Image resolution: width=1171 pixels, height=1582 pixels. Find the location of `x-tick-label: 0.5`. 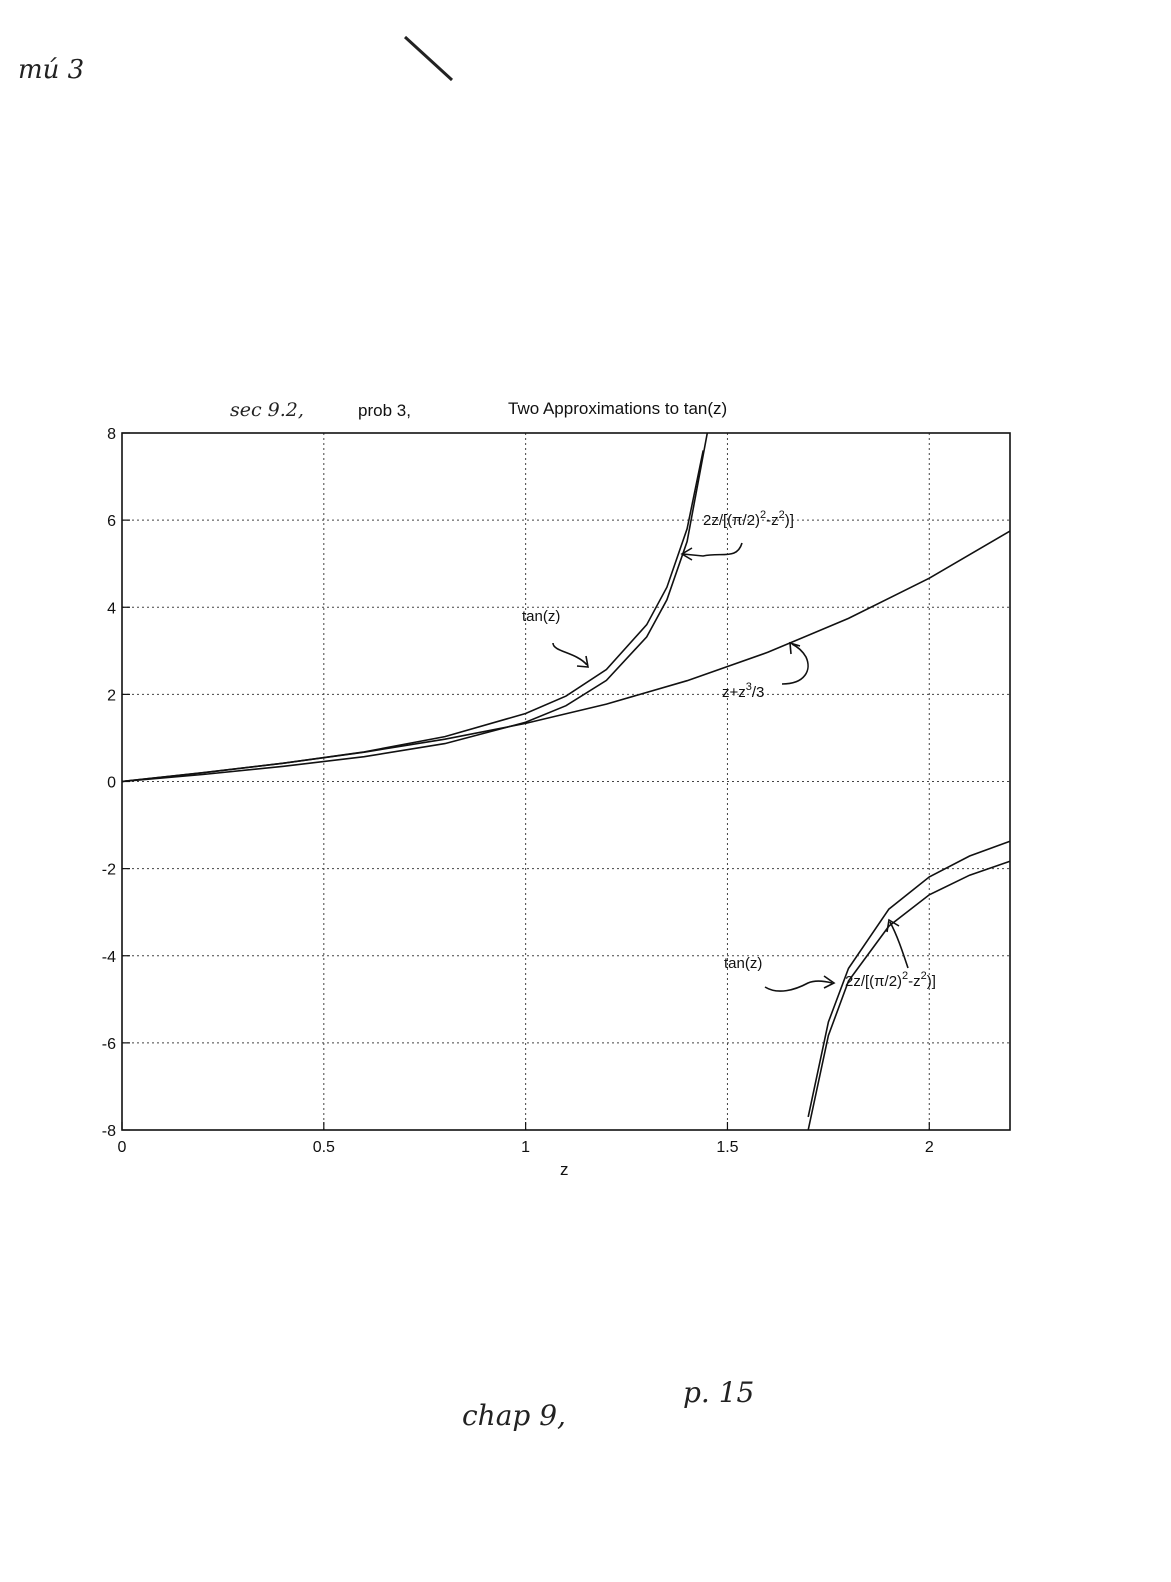

x-tick-label: 0.5 is located at coordinates (324, 1147).